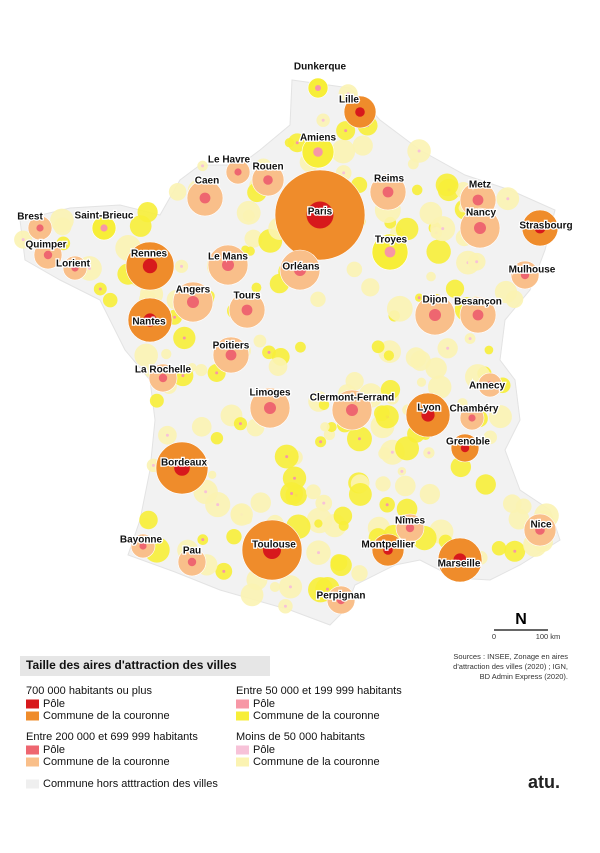  I want to click on sources: BD Admin Express (2020)., so click(524, 676).